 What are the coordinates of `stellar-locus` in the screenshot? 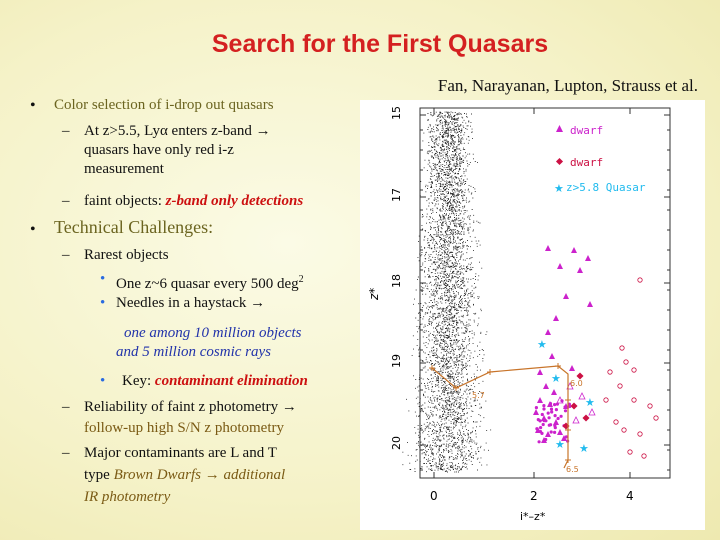 It's located at (447, 292).